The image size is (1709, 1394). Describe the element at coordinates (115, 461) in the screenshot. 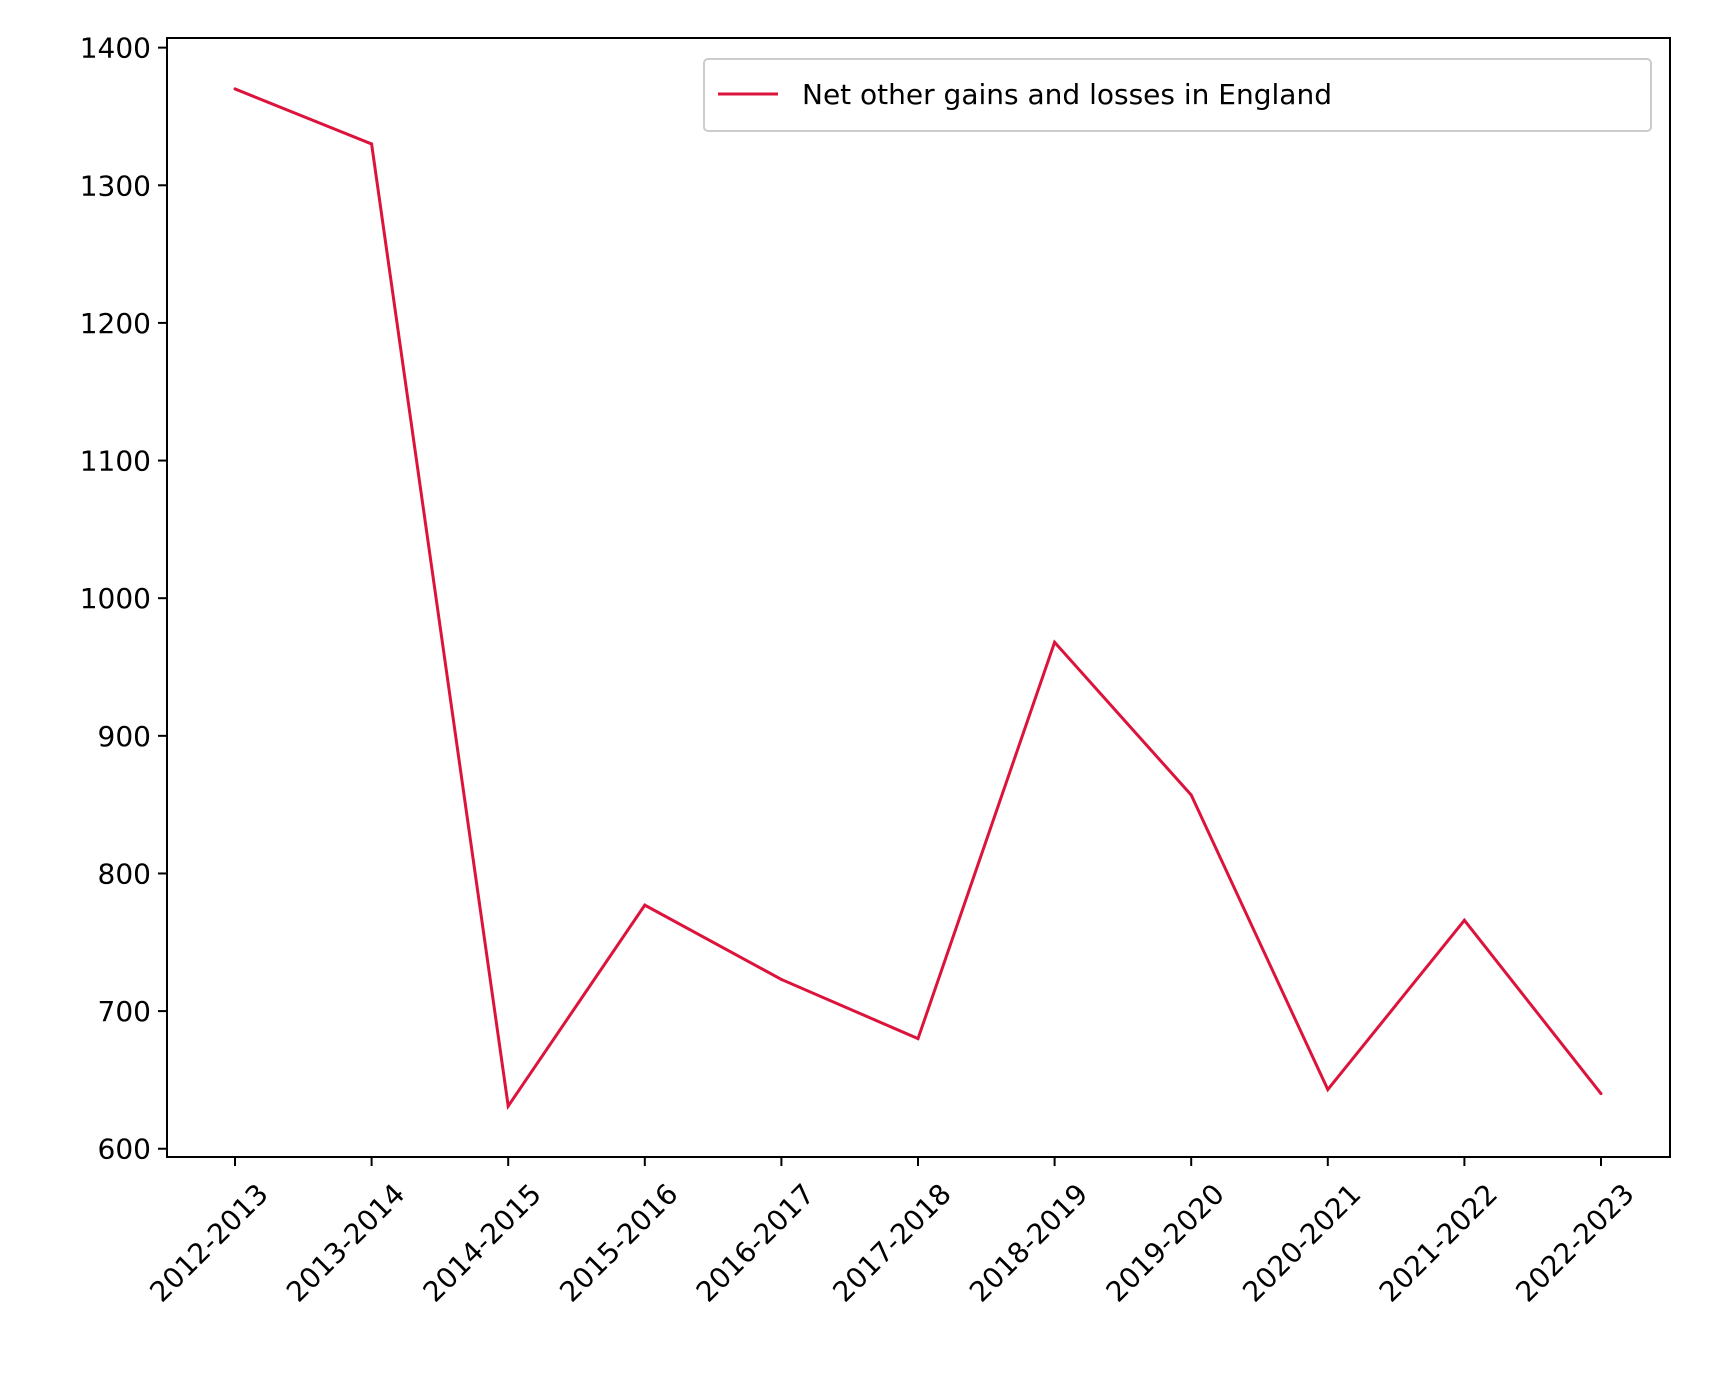

I see `y-tick-label: 1100` at that location.